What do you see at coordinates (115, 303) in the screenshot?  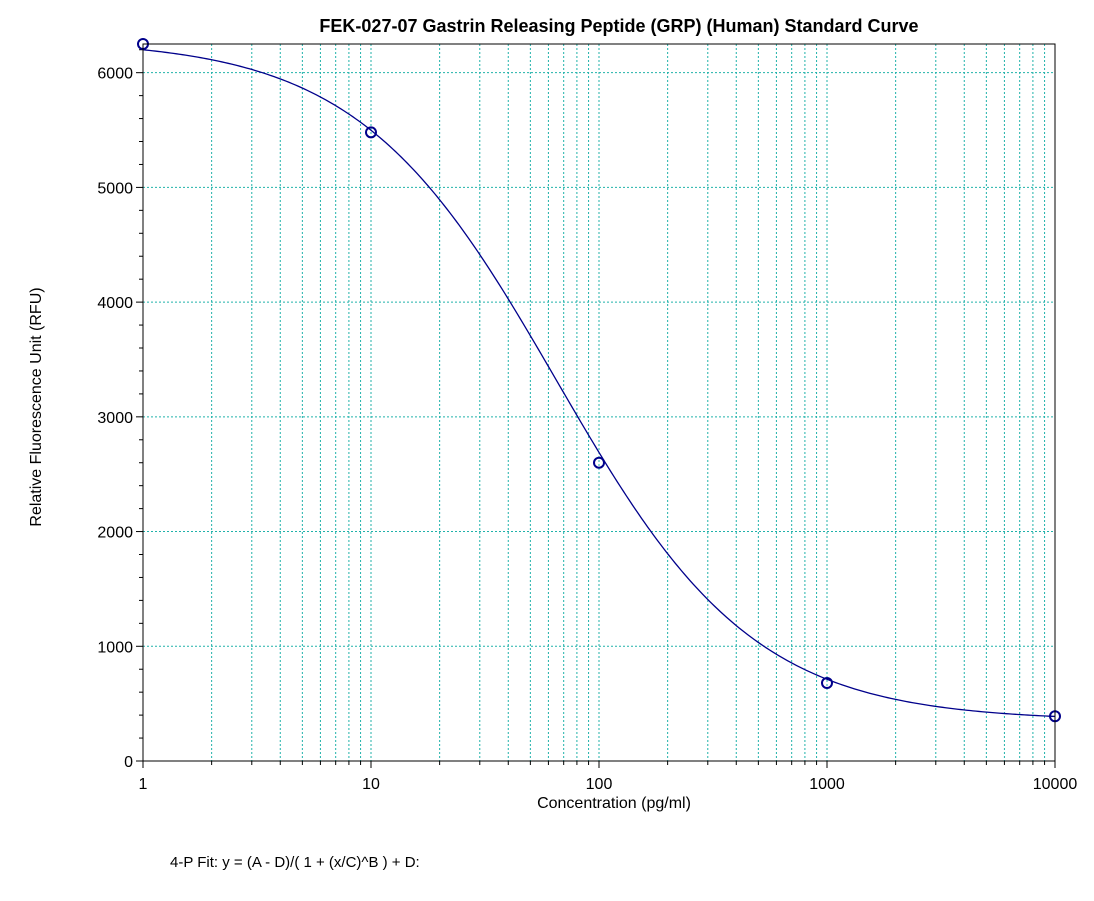 I see `y-tick-label: 4000` at bounding box center [115, 303].